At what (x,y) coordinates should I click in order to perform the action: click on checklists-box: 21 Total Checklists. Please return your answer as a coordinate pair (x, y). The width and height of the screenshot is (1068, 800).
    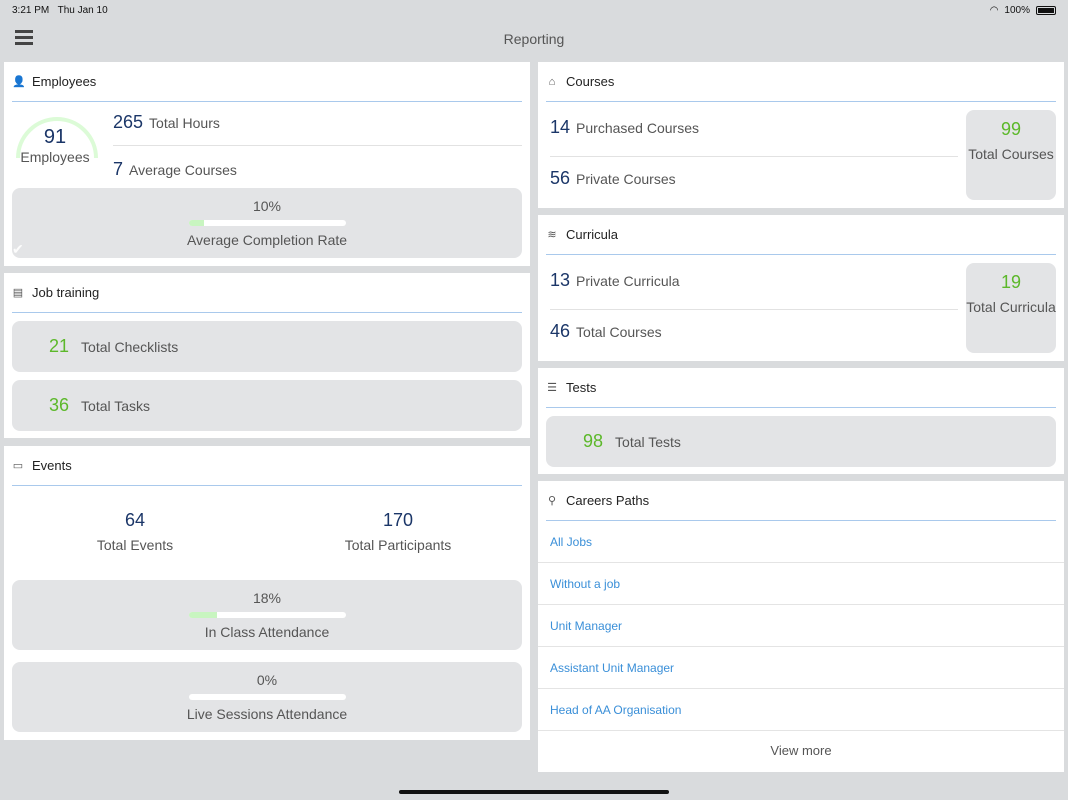
    Looking at the image, I should click on (267, 346).